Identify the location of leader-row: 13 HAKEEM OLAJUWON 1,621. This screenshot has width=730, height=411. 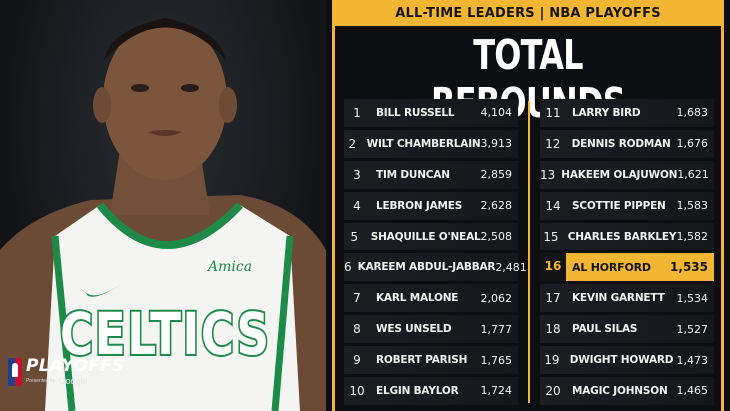
(627, 174).